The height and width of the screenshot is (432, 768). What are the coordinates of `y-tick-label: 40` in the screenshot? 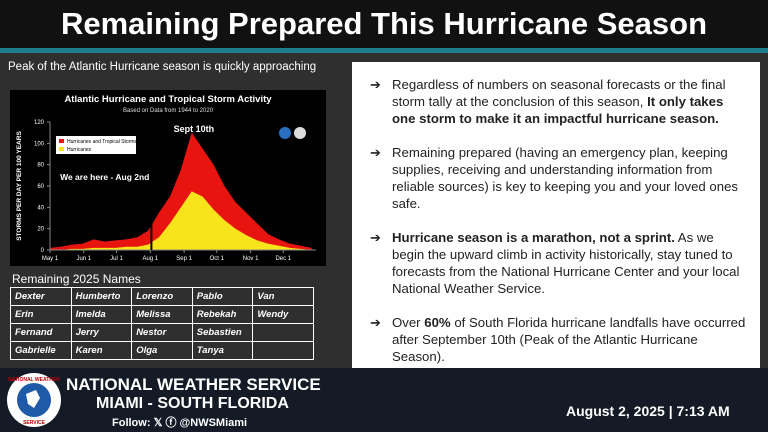 It's located at (40, 208).